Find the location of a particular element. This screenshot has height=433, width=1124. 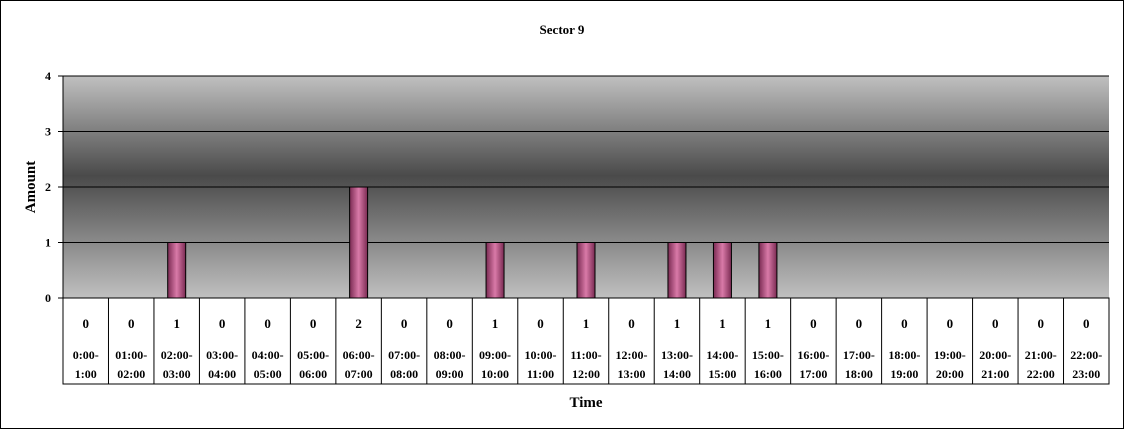

y-tick-label: 2 is located at coordinates (48, 187).